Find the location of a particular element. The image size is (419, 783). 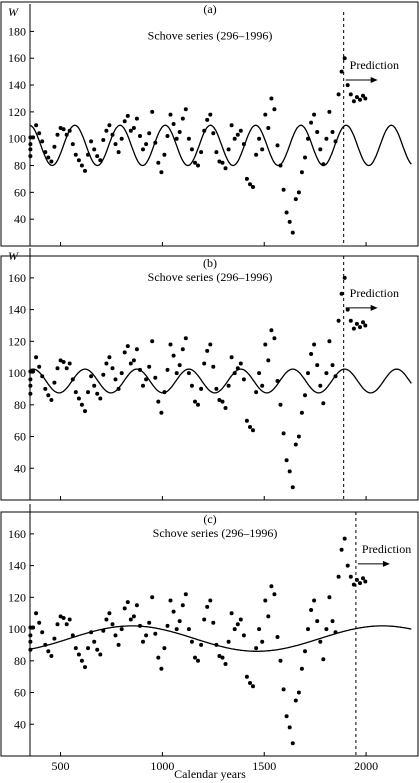

prediction-label: Prediction is located at coordinates (374, 293).